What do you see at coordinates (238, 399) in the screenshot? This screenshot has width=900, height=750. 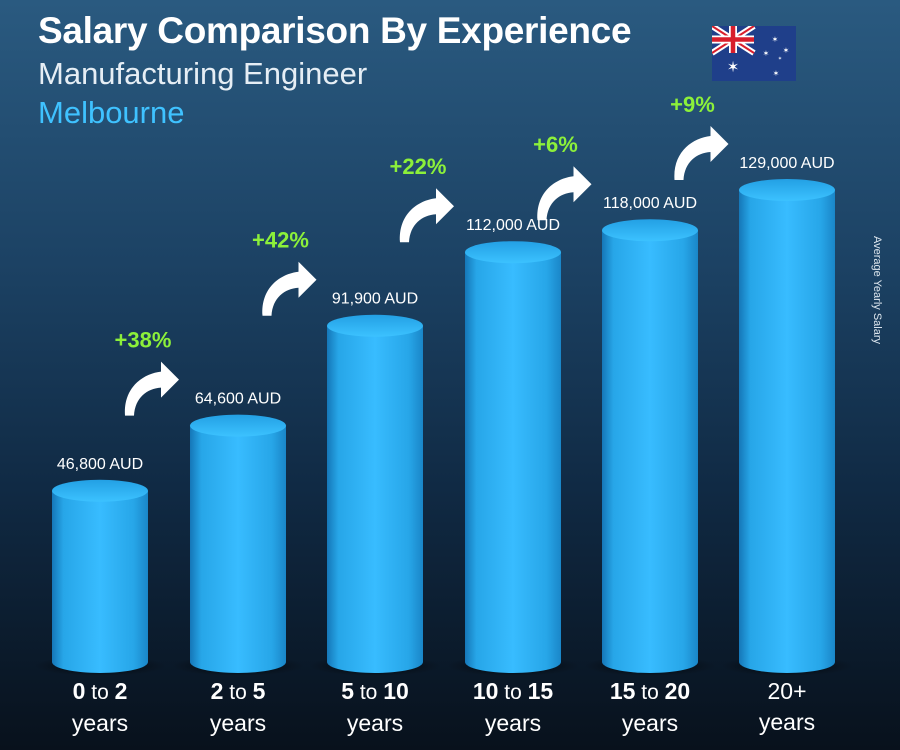 I see `bar-value-label: 64,600 AUD` at bounding box center [238, 399].